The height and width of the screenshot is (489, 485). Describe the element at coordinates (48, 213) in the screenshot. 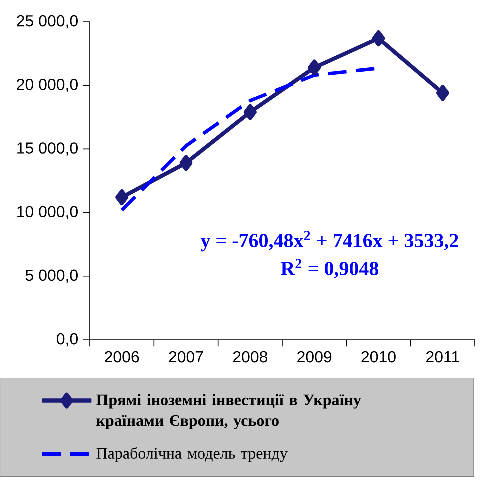

I see `y-tick-label: 10 000,0` at that location.